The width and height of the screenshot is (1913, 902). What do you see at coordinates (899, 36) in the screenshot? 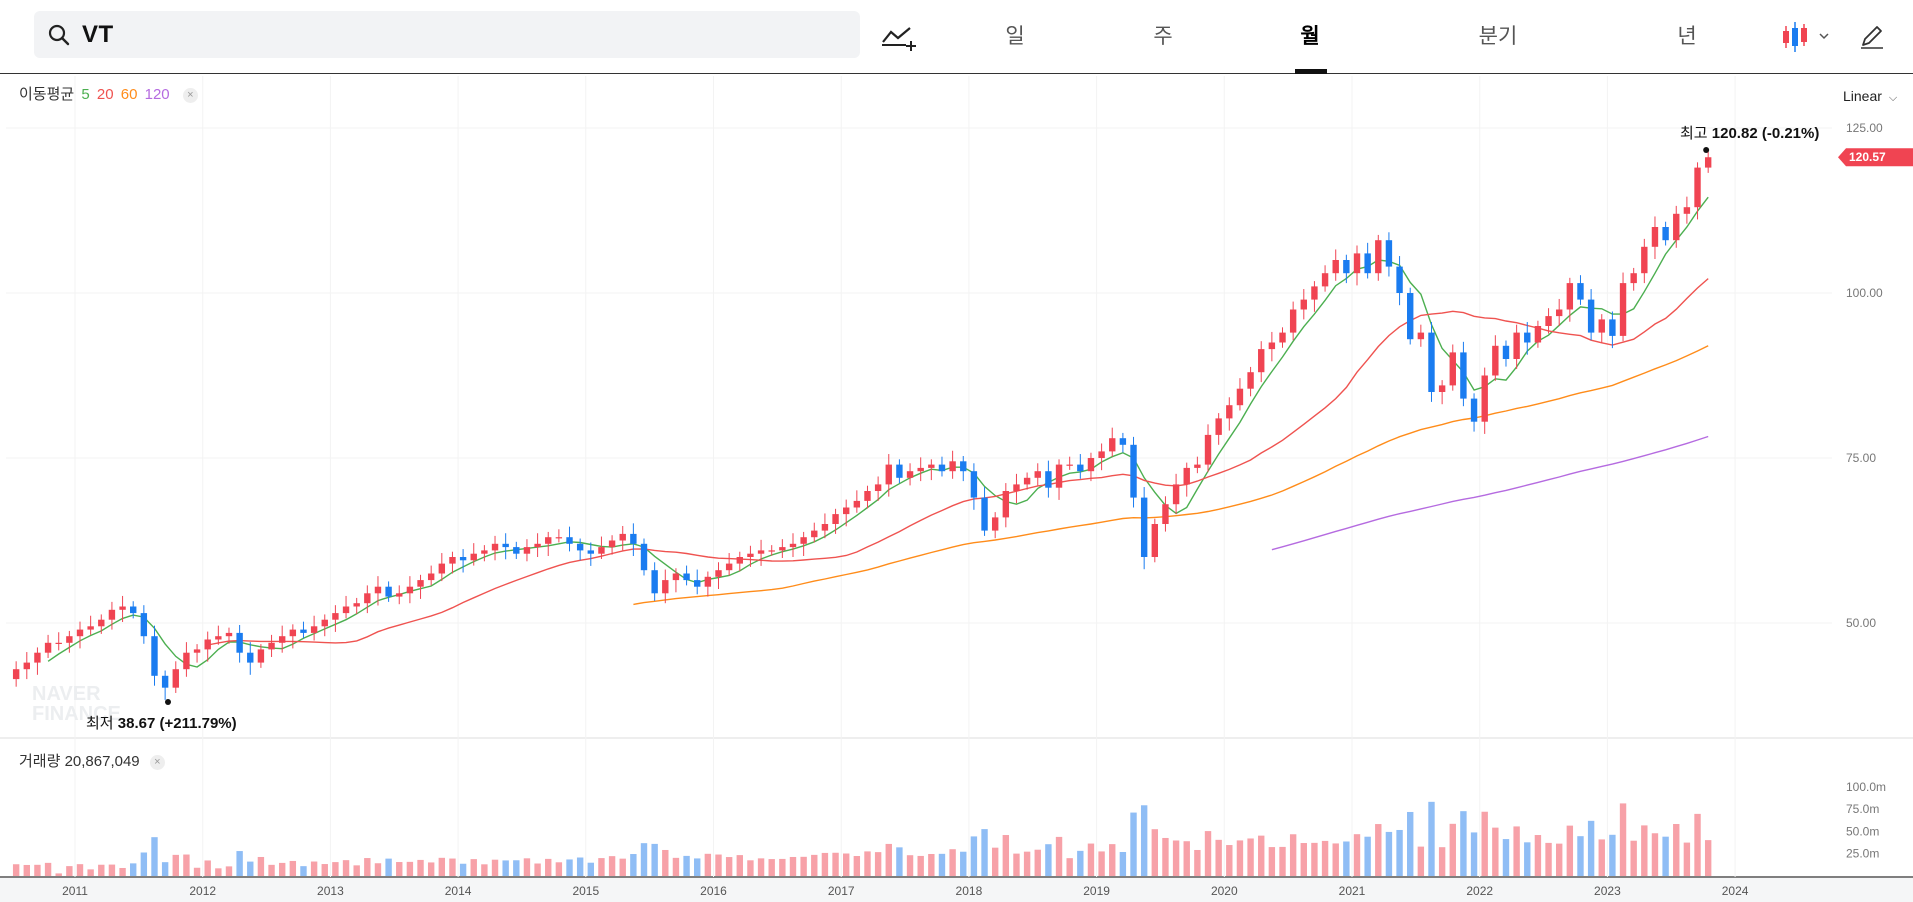
I see `add-indicator-icon` at bounding box center [899, 36].